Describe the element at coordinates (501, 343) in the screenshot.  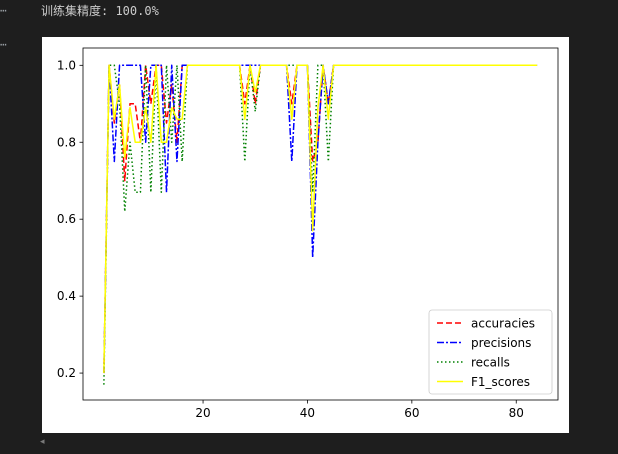
I see `legend-label-precisions: precisions` at that location.